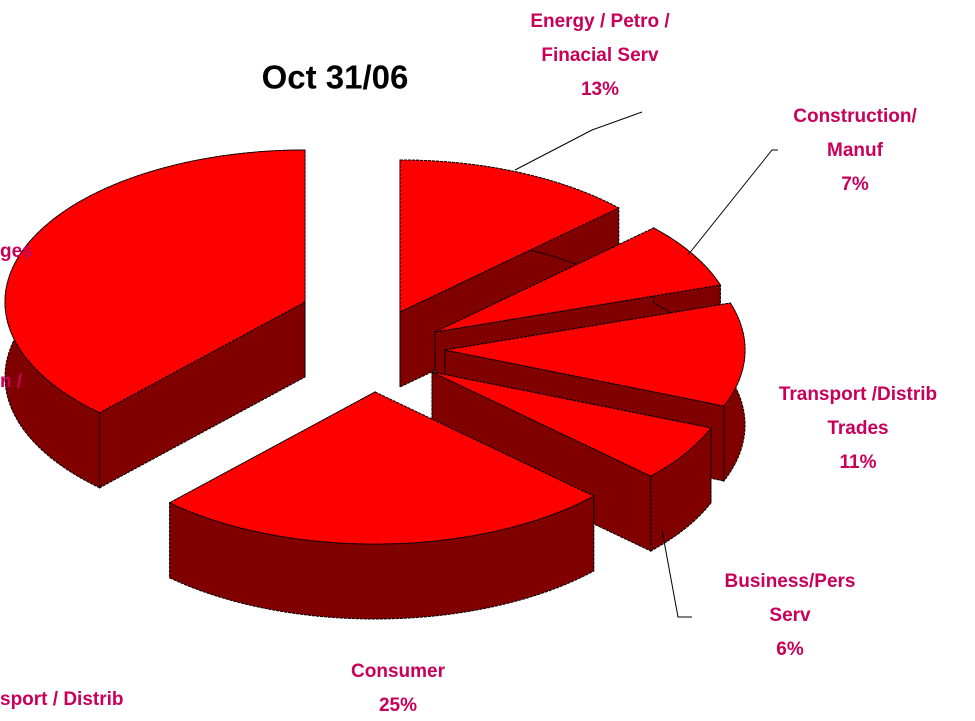 This screenshot has width=975, height=721. Describe the element at coordinates (11, 381) in the screenshot. I see `cropped-label: n /` at that location.